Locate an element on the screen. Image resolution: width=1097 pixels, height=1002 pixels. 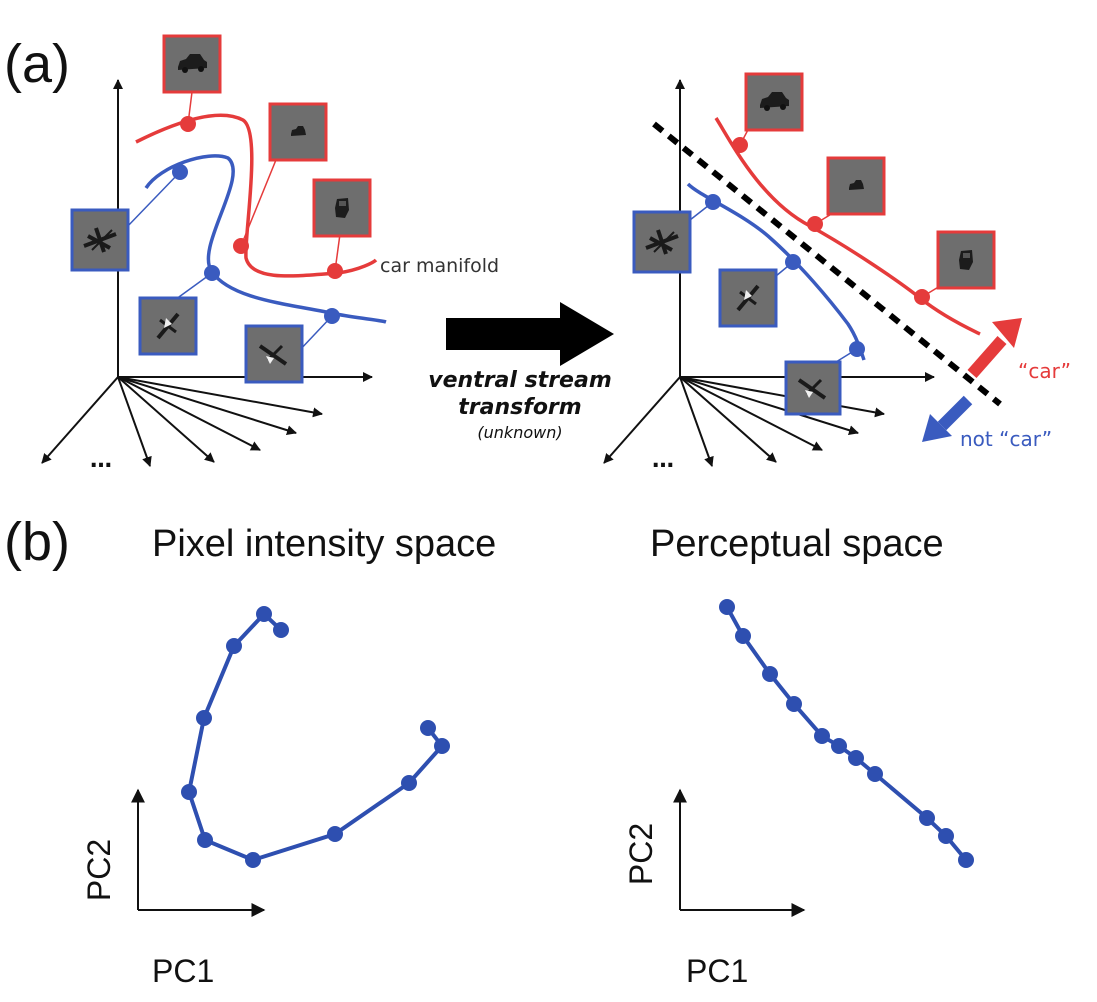
panel-a-label: (a) is located at coordinates (37, 64).